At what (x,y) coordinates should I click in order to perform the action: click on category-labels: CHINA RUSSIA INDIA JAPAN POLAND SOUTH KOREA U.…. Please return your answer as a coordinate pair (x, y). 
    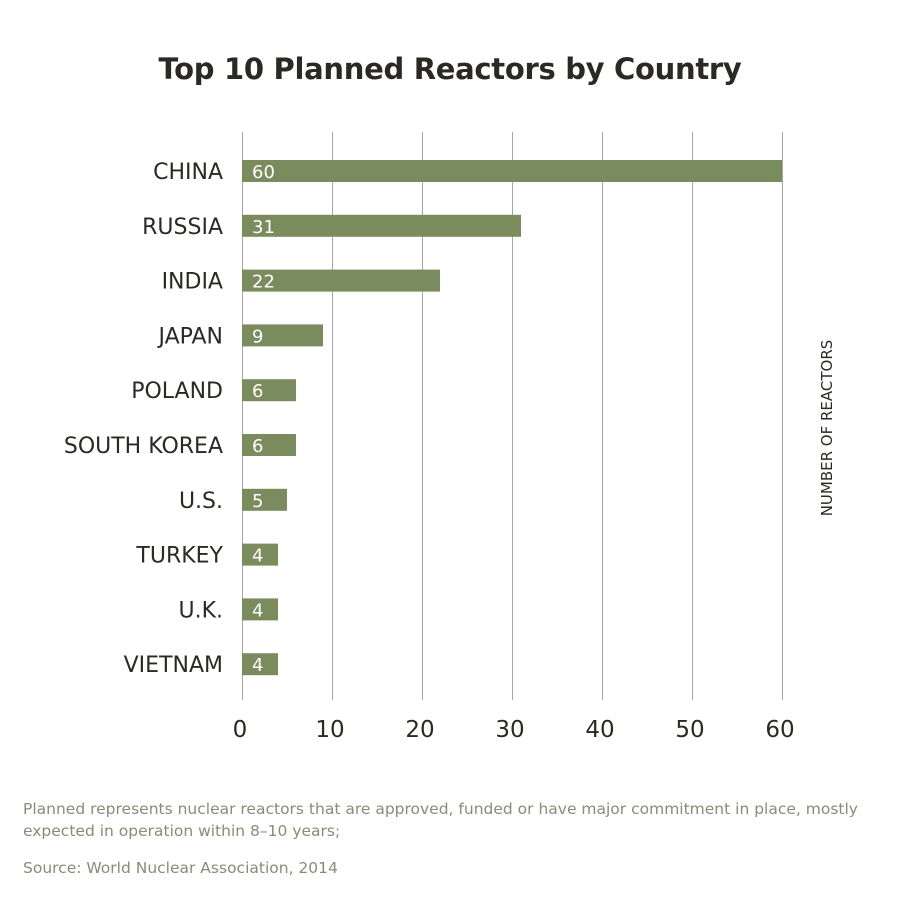
    Looking at the image, I should click on (144, 419).